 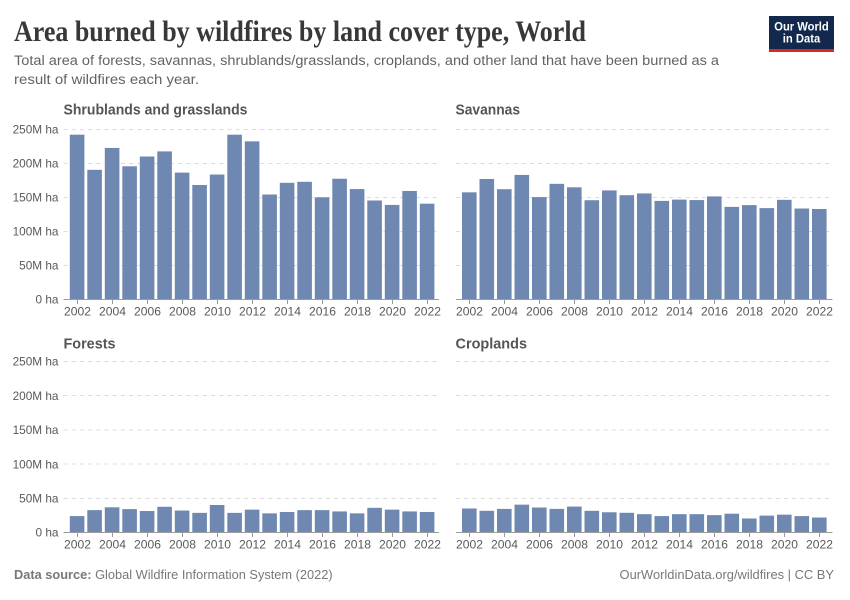 I want to click on svg-text: result of wildfires each year., so click(x=106, y=80).